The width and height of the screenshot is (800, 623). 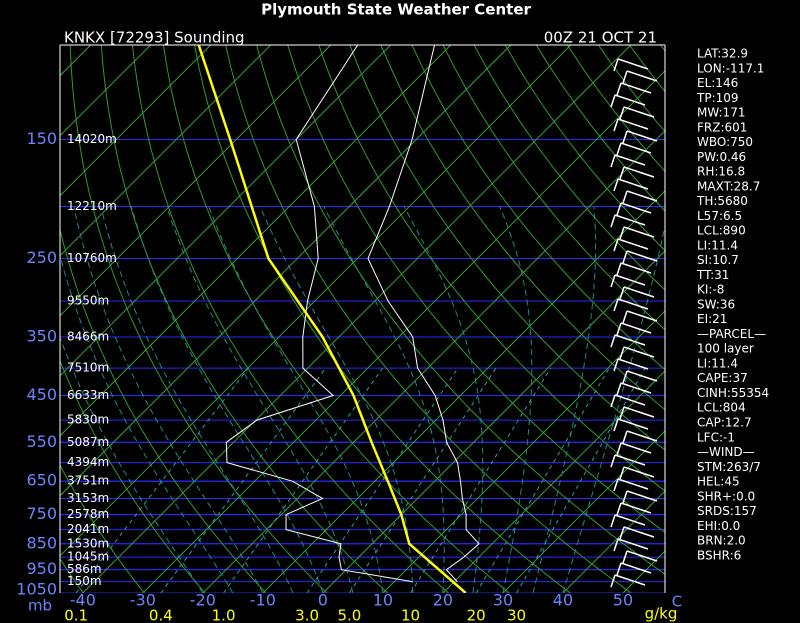 What do you see at coordinates (721, 172) in the screenshot?
I see `sounding-index: RH:16.8` at bounding box center [721, 172].